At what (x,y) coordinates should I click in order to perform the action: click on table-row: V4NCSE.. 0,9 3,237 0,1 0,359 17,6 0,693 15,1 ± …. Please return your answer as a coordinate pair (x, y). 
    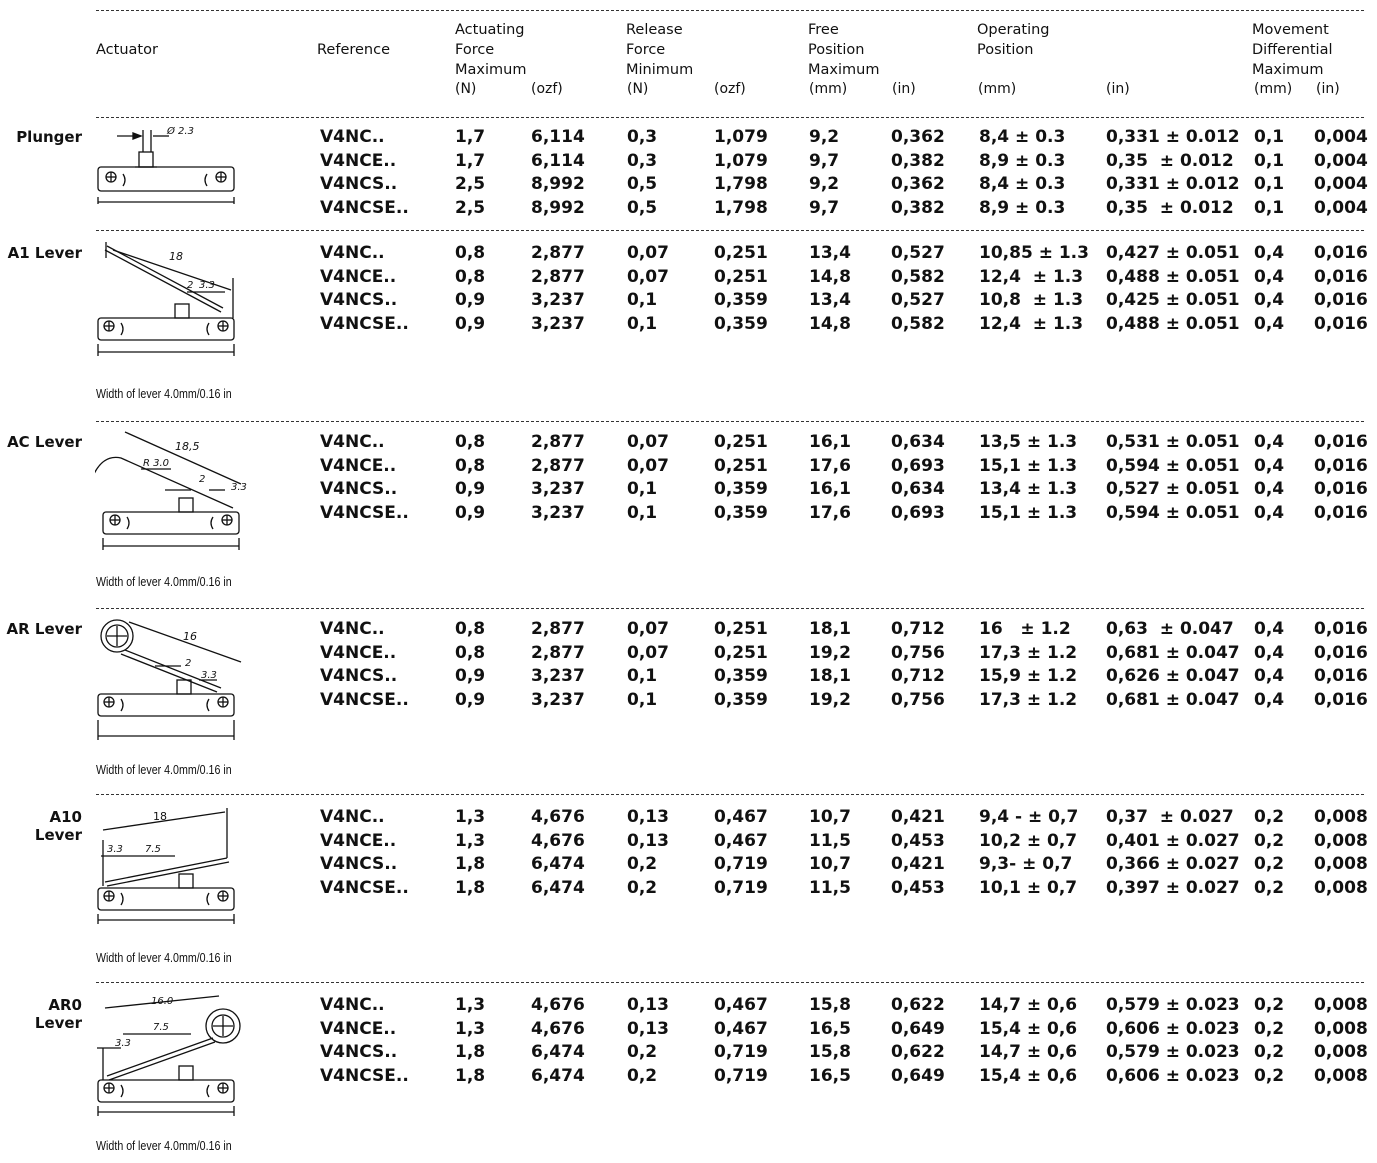
    Looking at the image, I should click on (688, 515).